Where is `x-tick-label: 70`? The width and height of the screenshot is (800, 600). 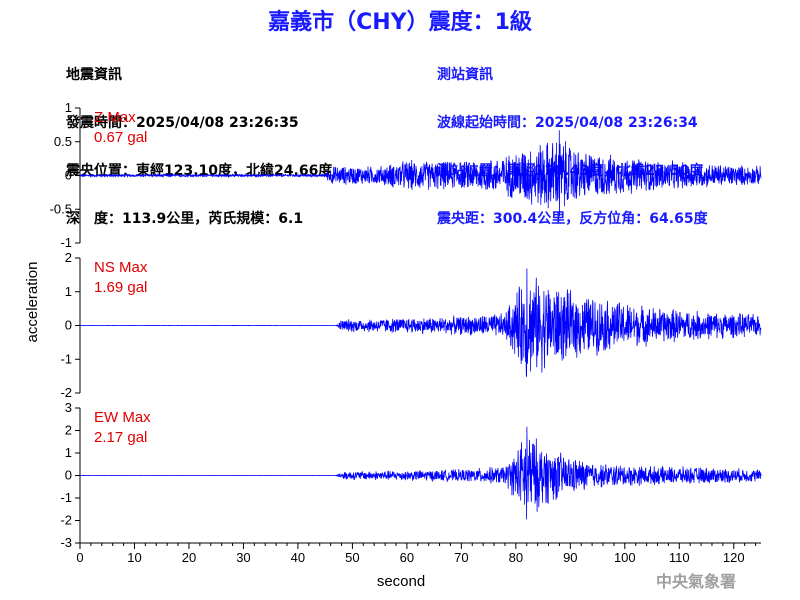 x-tick-label: 70 is located at coordinates (461, 557).